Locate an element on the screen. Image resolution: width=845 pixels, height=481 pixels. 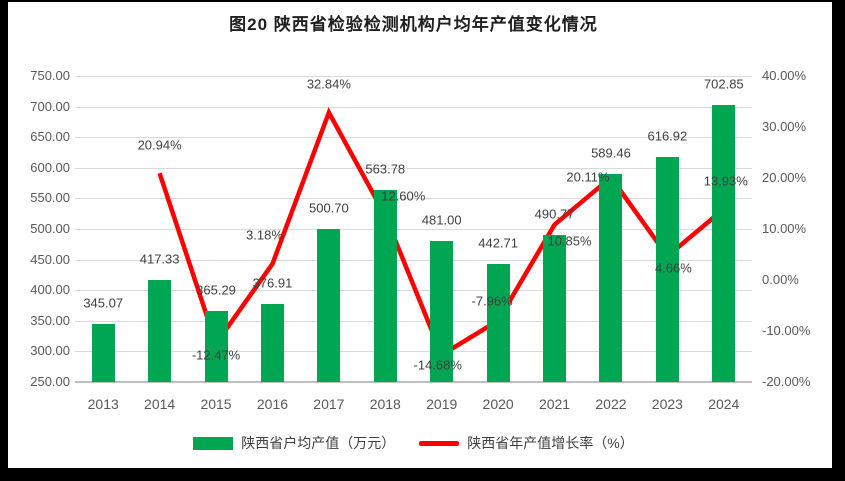
x-axis-year-label: 2015 is located at coordinates (216, 404).